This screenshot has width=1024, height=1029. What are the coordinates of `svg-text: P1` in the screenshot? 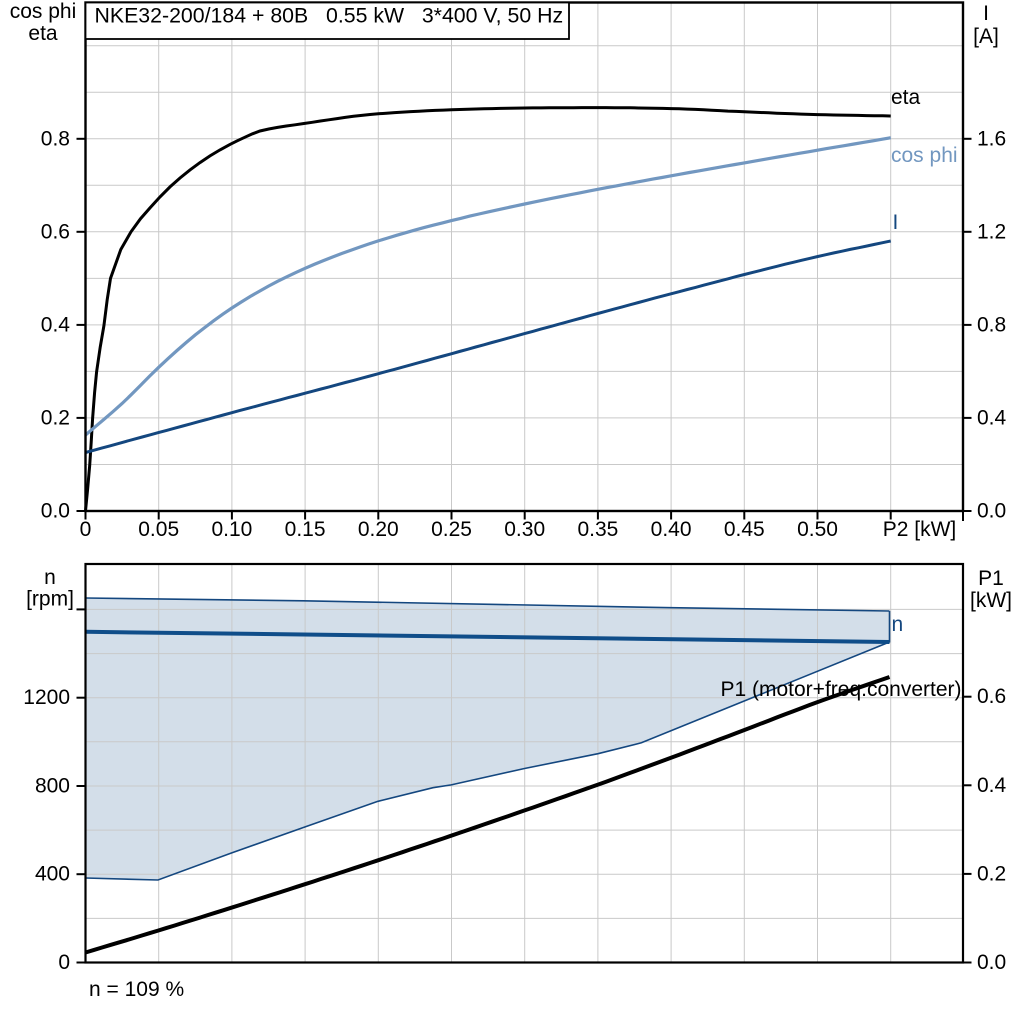 It's located at (991, 578).